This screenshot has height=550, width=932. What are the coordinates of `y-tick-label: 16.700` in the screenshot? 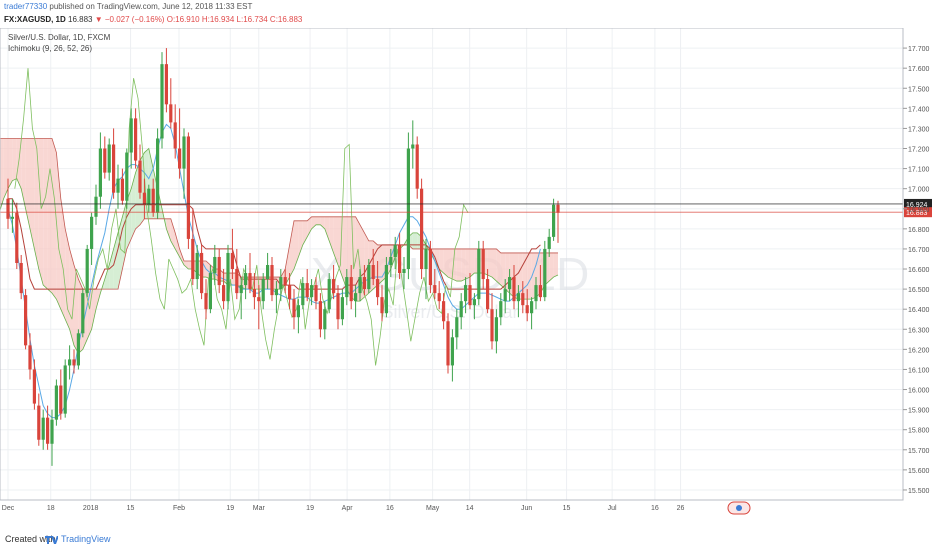 It's located at (919, 250).